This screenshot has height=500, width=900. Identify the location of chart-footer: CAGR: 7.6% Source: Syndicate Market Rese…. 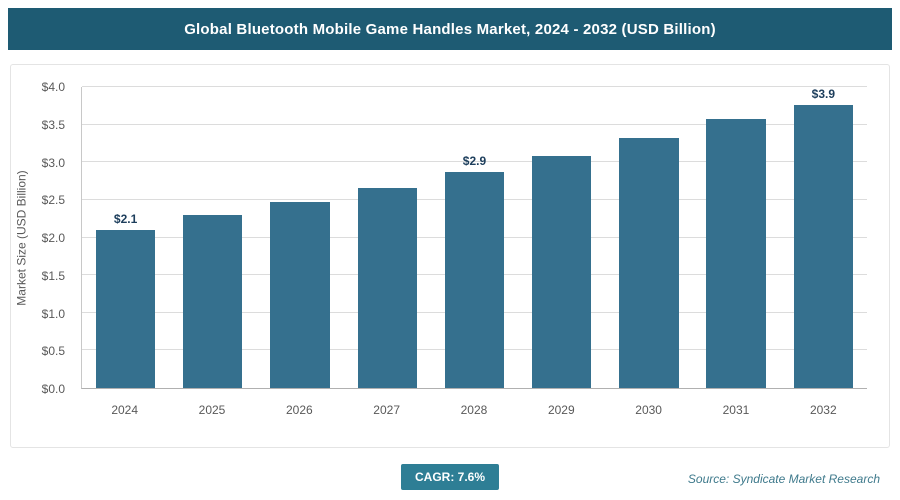
(450, 479).